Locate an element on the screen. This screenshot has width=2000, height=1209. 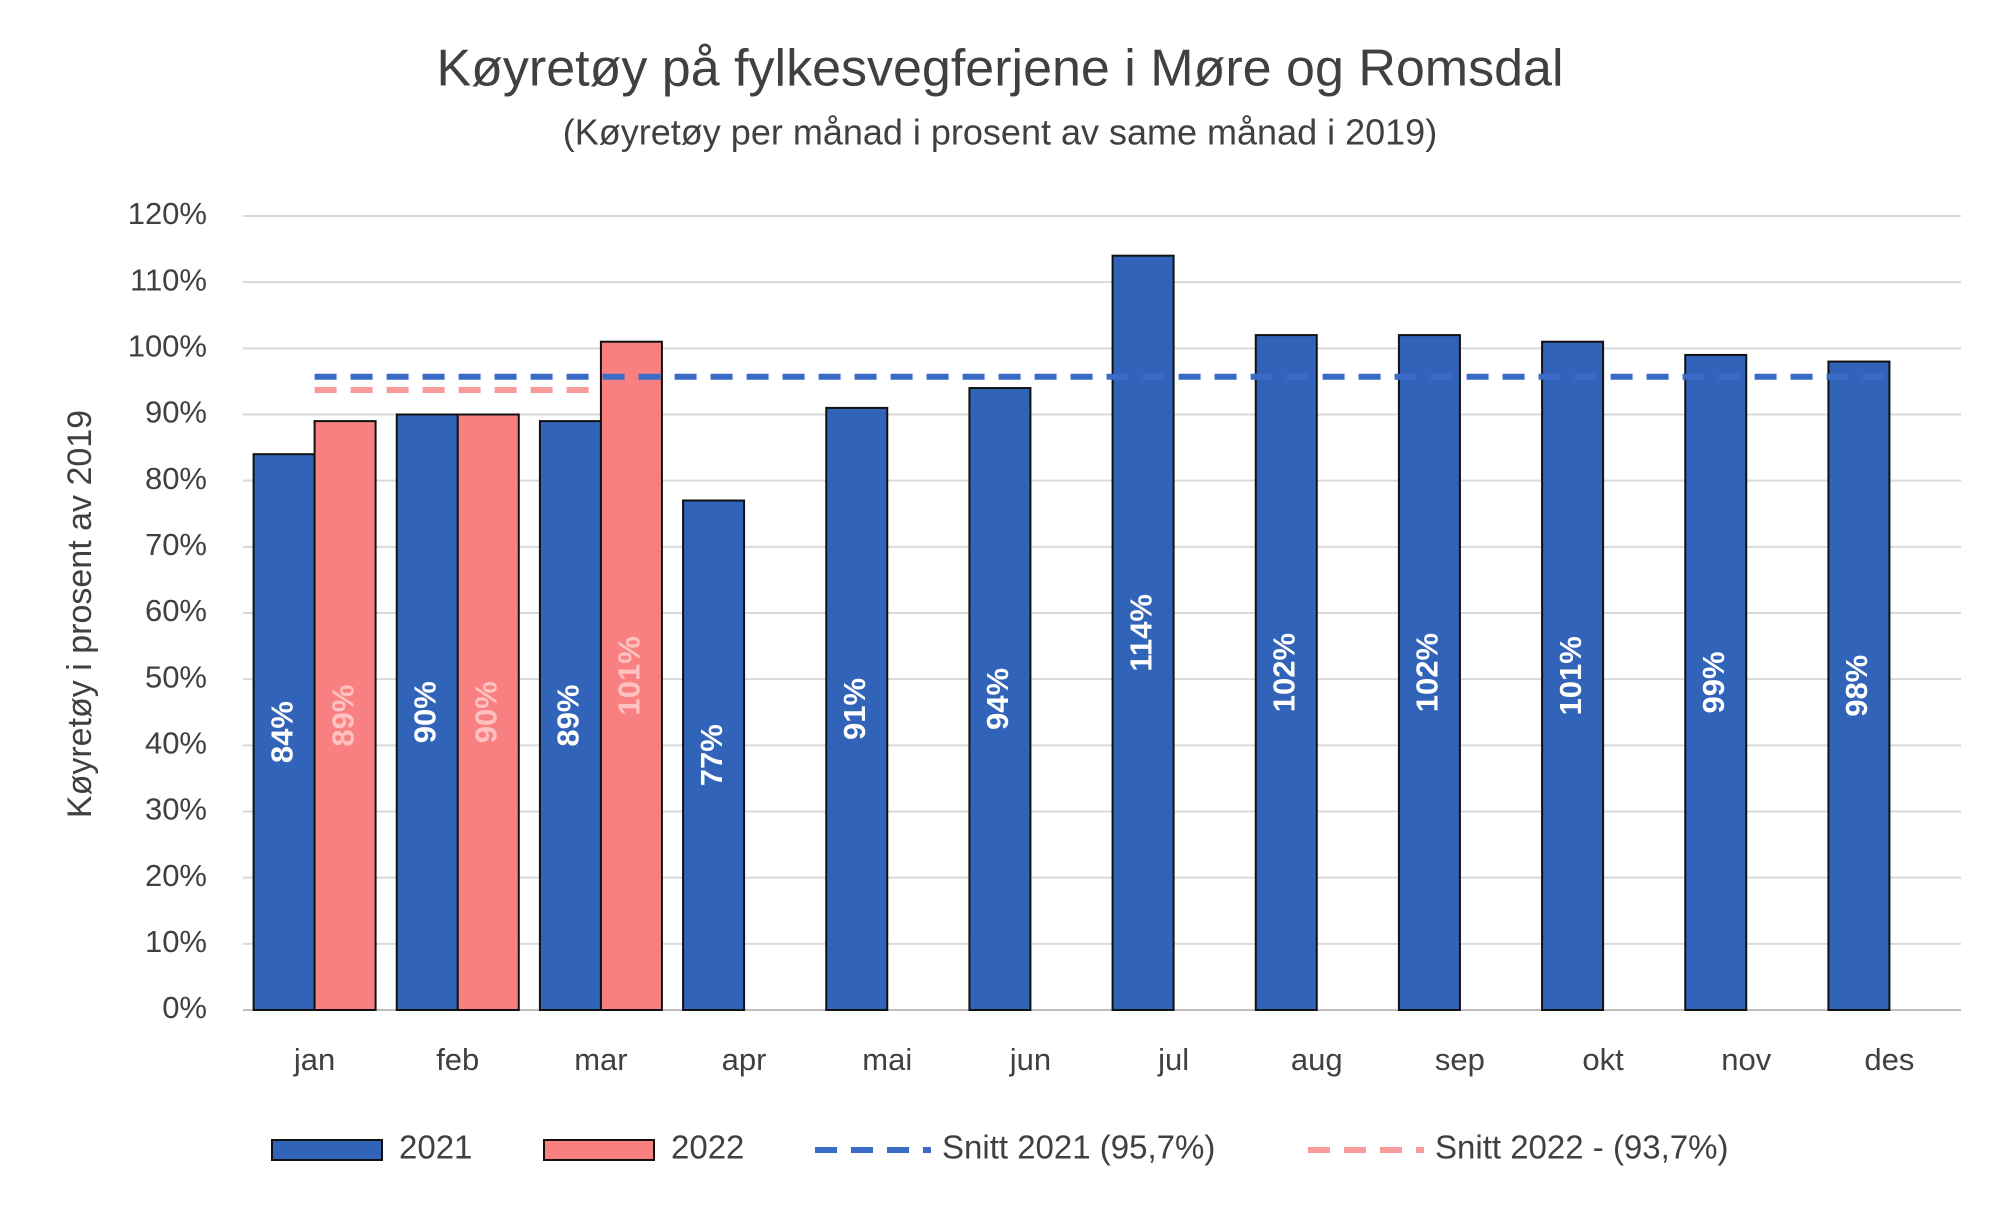
y-tick-label: 40% is located at coordinates (176, 743).